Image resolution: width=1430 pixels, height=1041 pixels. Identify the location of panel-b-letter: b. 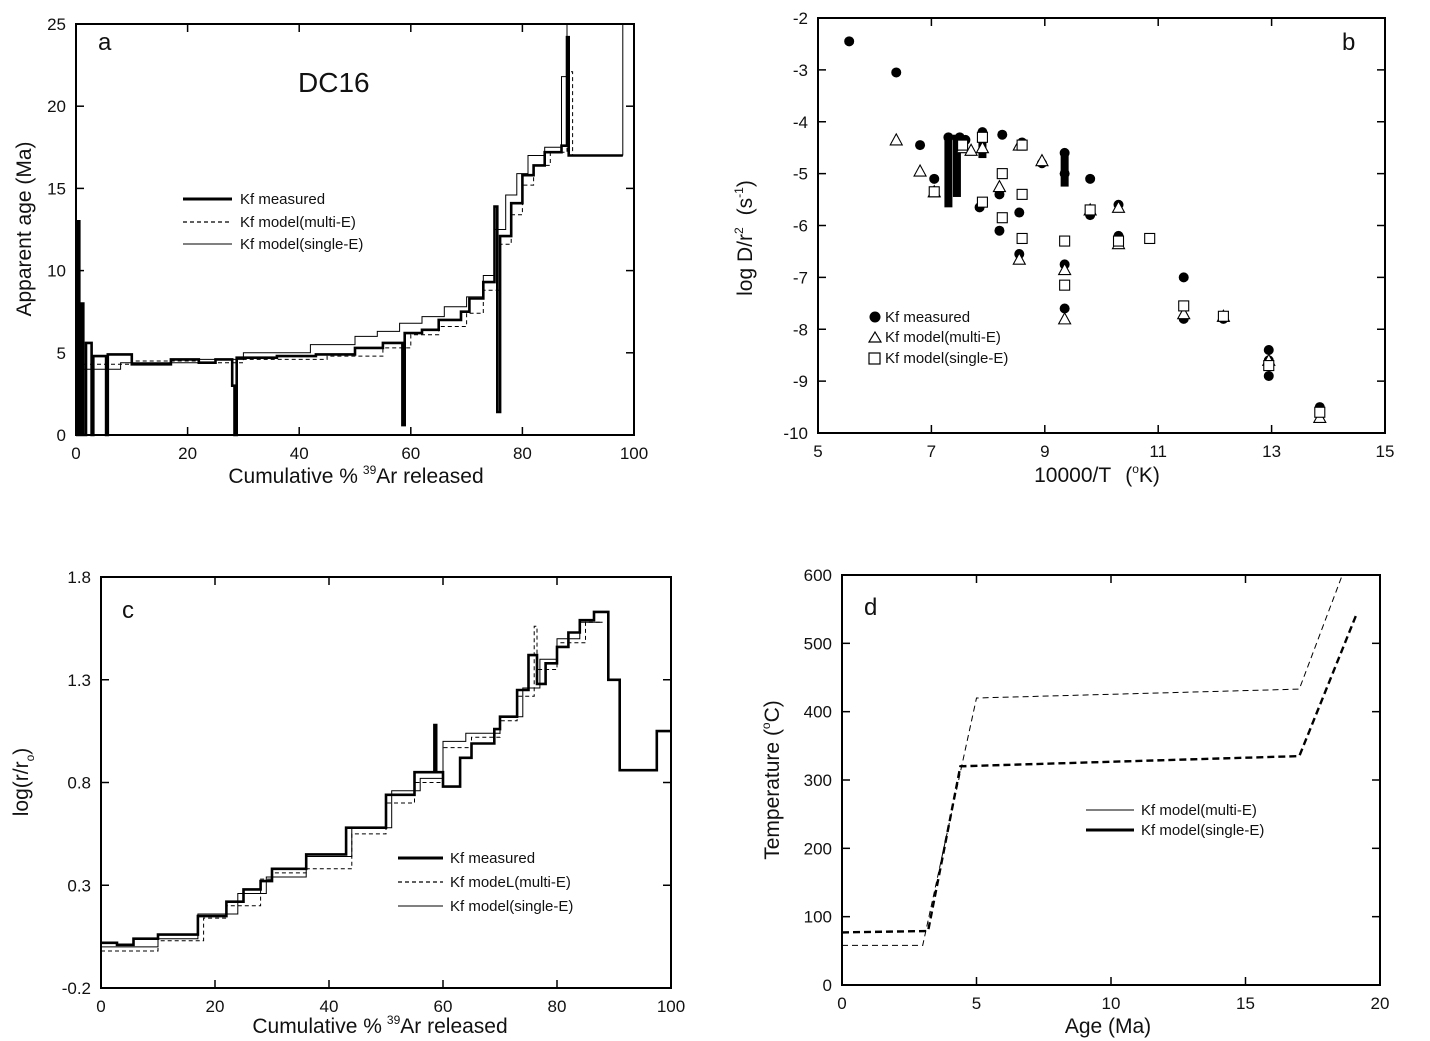
(1348, 42).